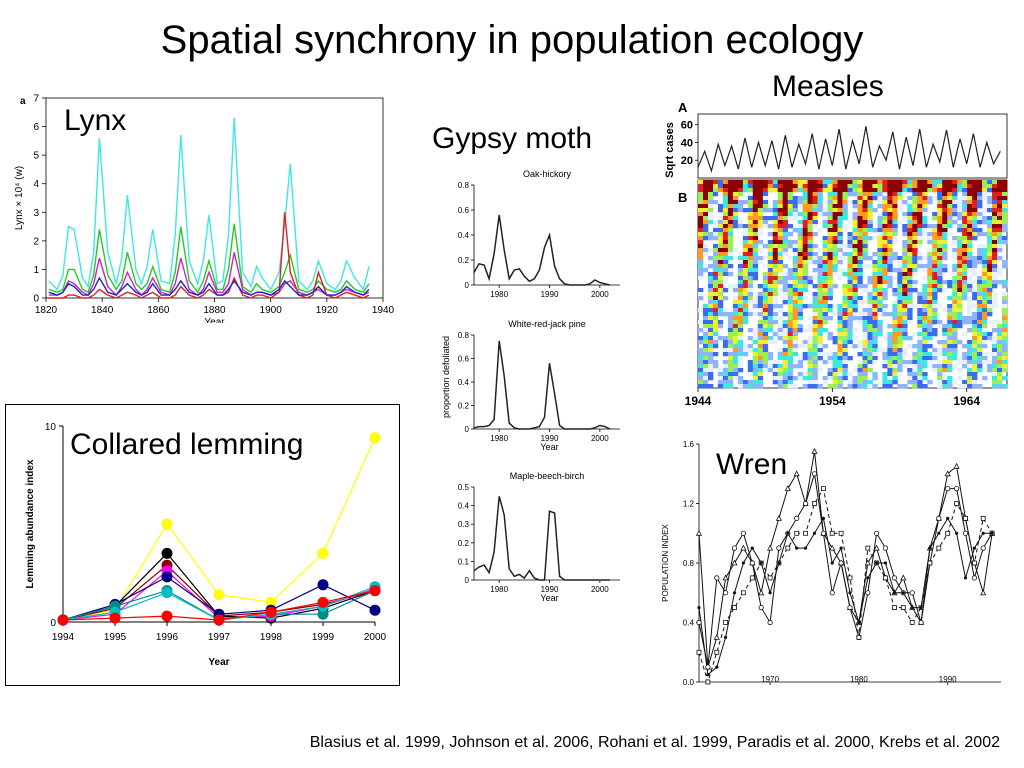  Describe the element at coordinates (464, 260) in the screenshot. I see `moth-ytick-label: 0.2` at that location.